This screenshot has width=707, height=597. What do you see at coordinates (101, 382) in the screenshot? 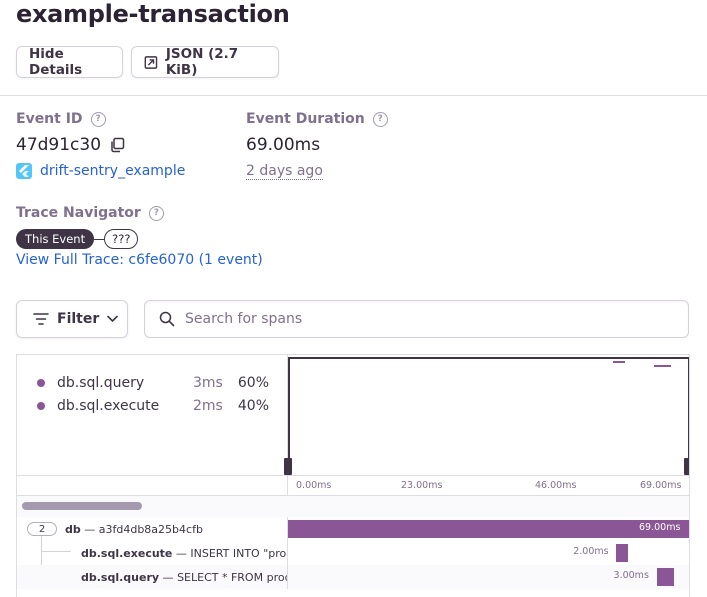
I see `op-name: db.sql.query` at bounding box center [101, 382].